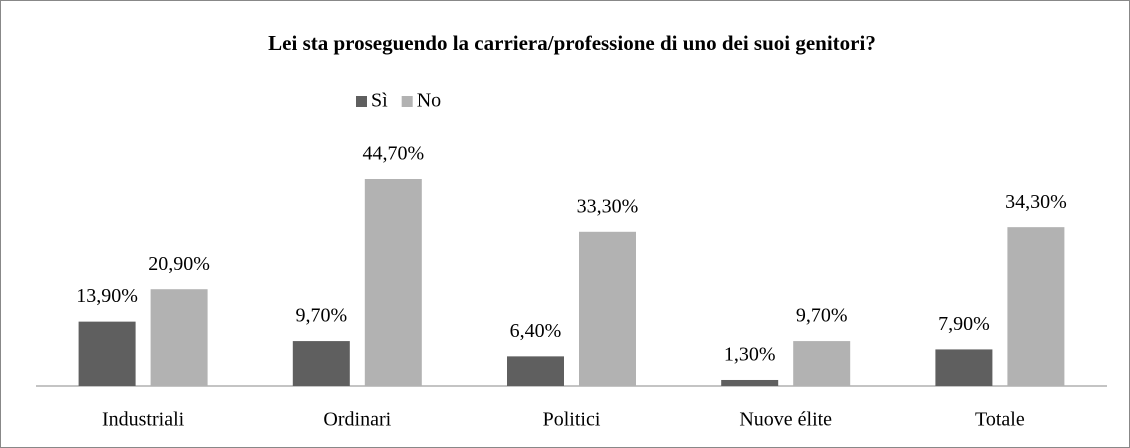 The height and width of the screenshot is (448, 1130). What do you see at coordinates (785, 420) in the screenshot?
I see `x-tick-label: Nuove élite` at bounding box center [785, 420].